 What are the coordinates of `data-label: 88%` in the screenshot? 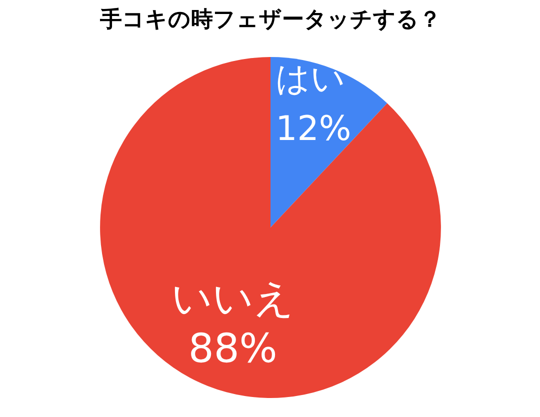 It's located at (233, 349).